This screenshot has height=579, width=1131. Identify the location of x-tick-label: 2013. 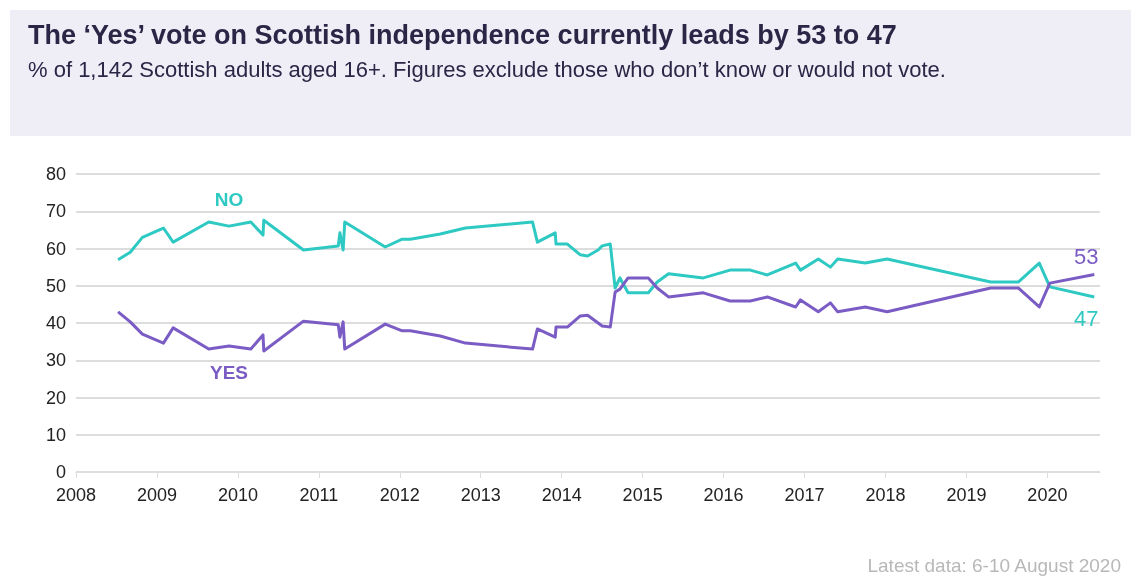
(480, 495).